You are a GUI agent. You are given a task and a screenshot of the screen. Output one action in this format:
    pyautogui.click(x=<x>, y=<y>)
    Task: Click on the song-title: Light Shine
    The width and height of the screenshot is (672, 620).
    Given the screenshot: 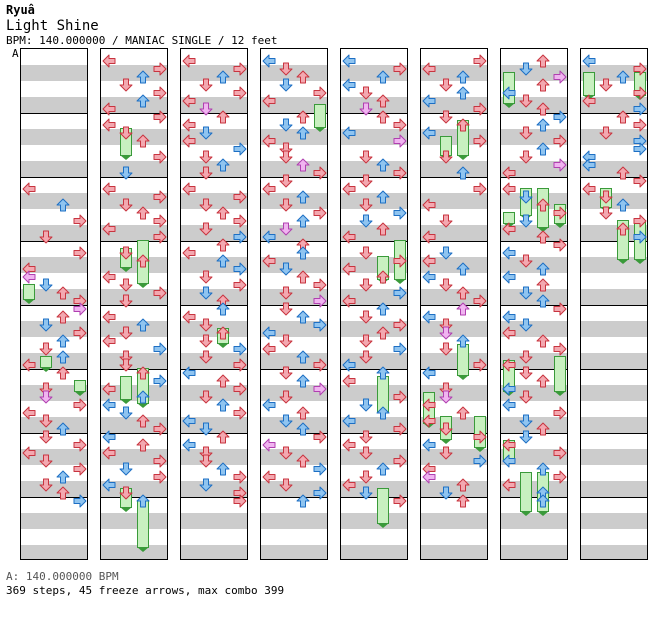 What is the action you would take?
    pyautogui.click(x=52, y=26)
    